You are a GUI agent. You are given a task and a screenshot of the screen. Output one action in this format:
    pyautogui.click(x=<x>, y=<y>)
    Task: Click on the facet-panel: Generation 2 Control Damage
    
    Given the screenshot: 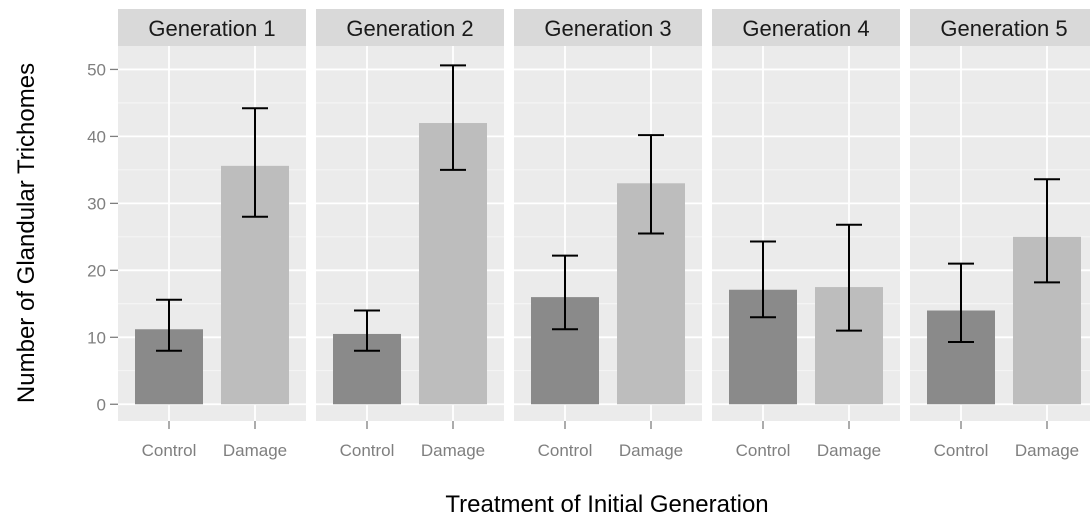 What is the action you would take?
    pyautogui.click(x=410, y=234)
    